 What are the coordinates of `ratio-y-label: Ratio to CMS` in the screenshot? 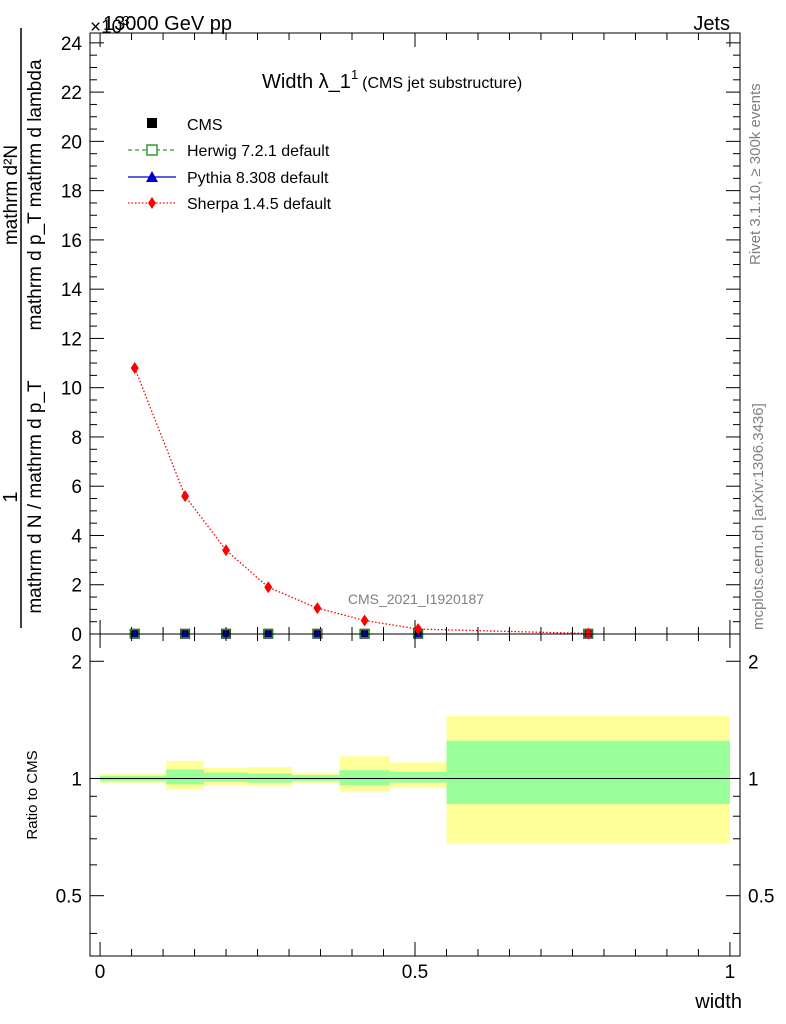 It's located at (32, 794).